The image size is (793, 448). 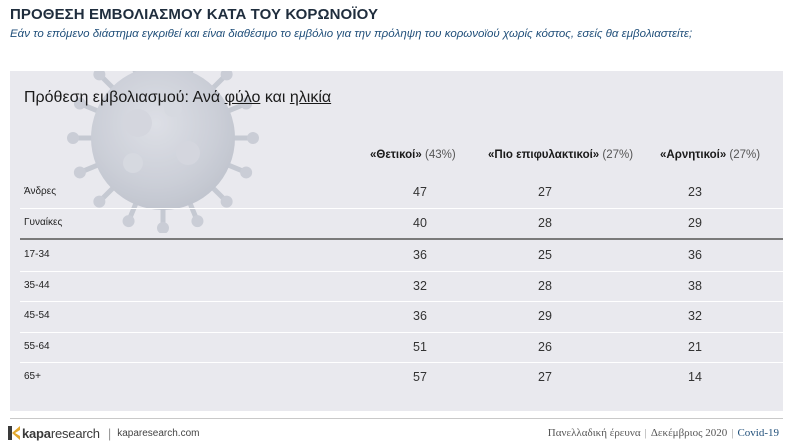 I want to click on kapa-research-logo: kaparesearch | kaparesearch.com, so click(x=103, y=433).